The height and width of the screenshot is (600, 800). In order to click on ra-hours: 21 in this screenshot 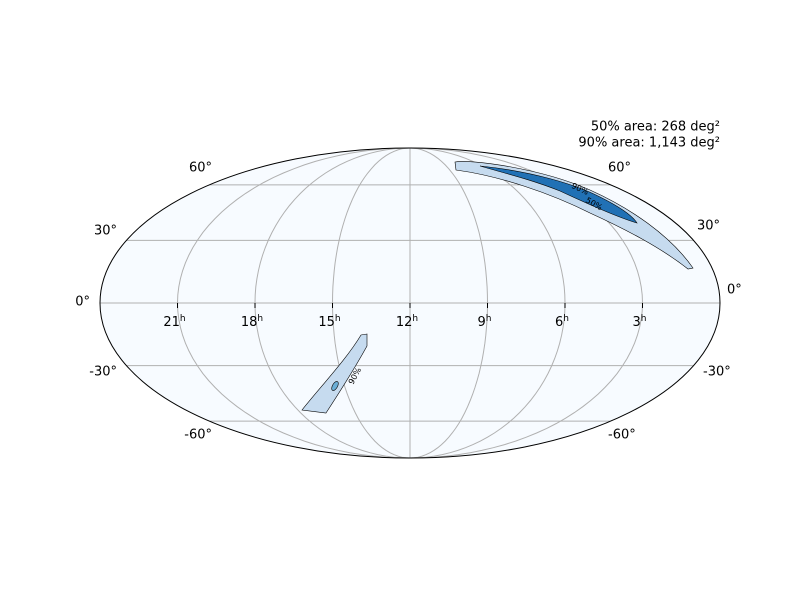, I will do `click(171, 322)`.